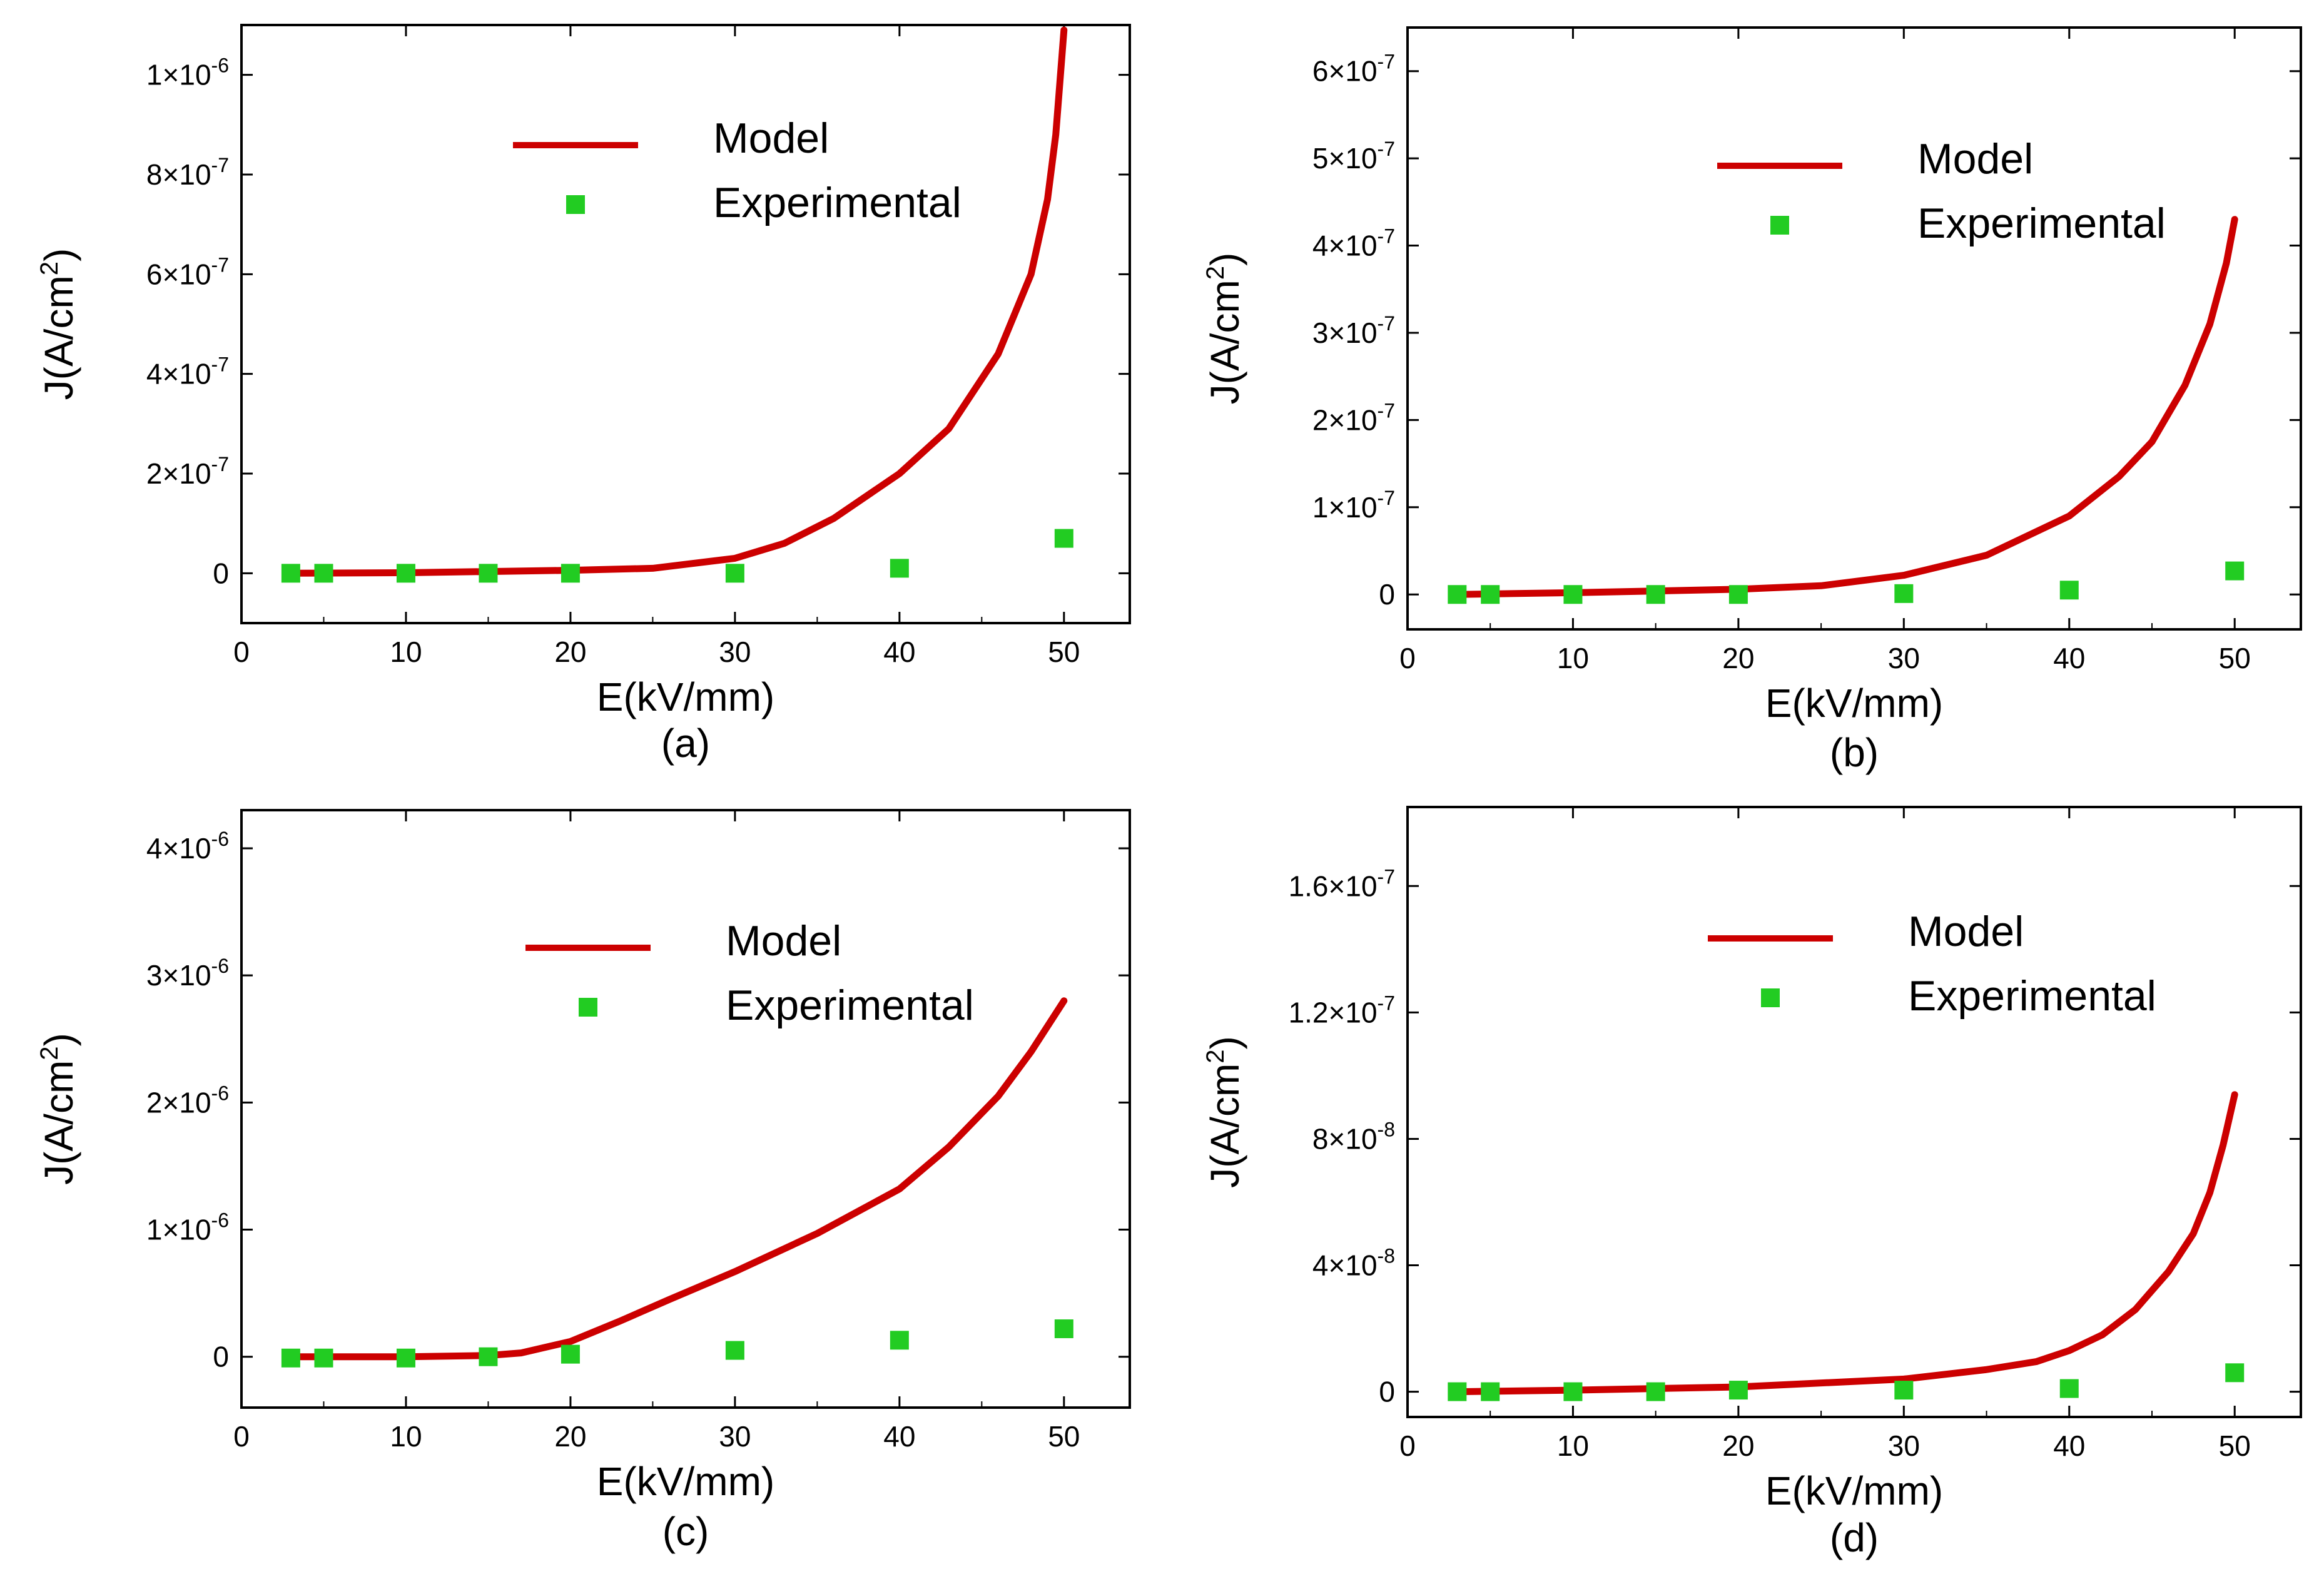  I want to click on y-tick-label: 1.6×10⁻⁷, so click(1342, 883).